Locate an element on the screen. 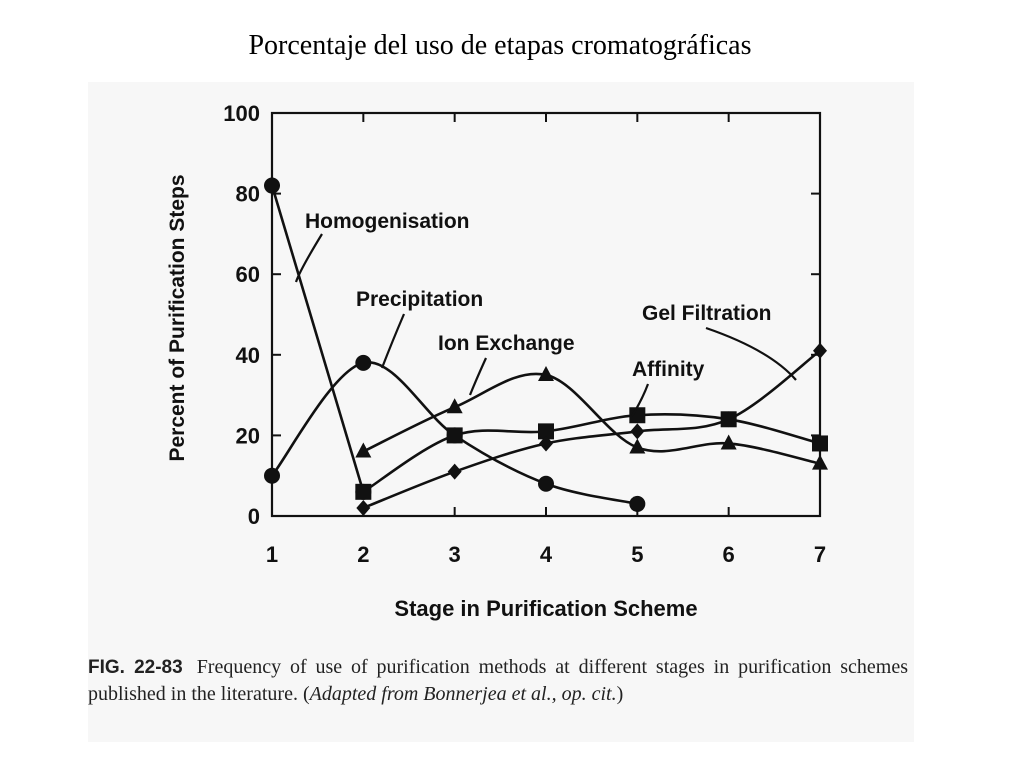  x-tick-label: 2 is located at coordinates (363, 554).